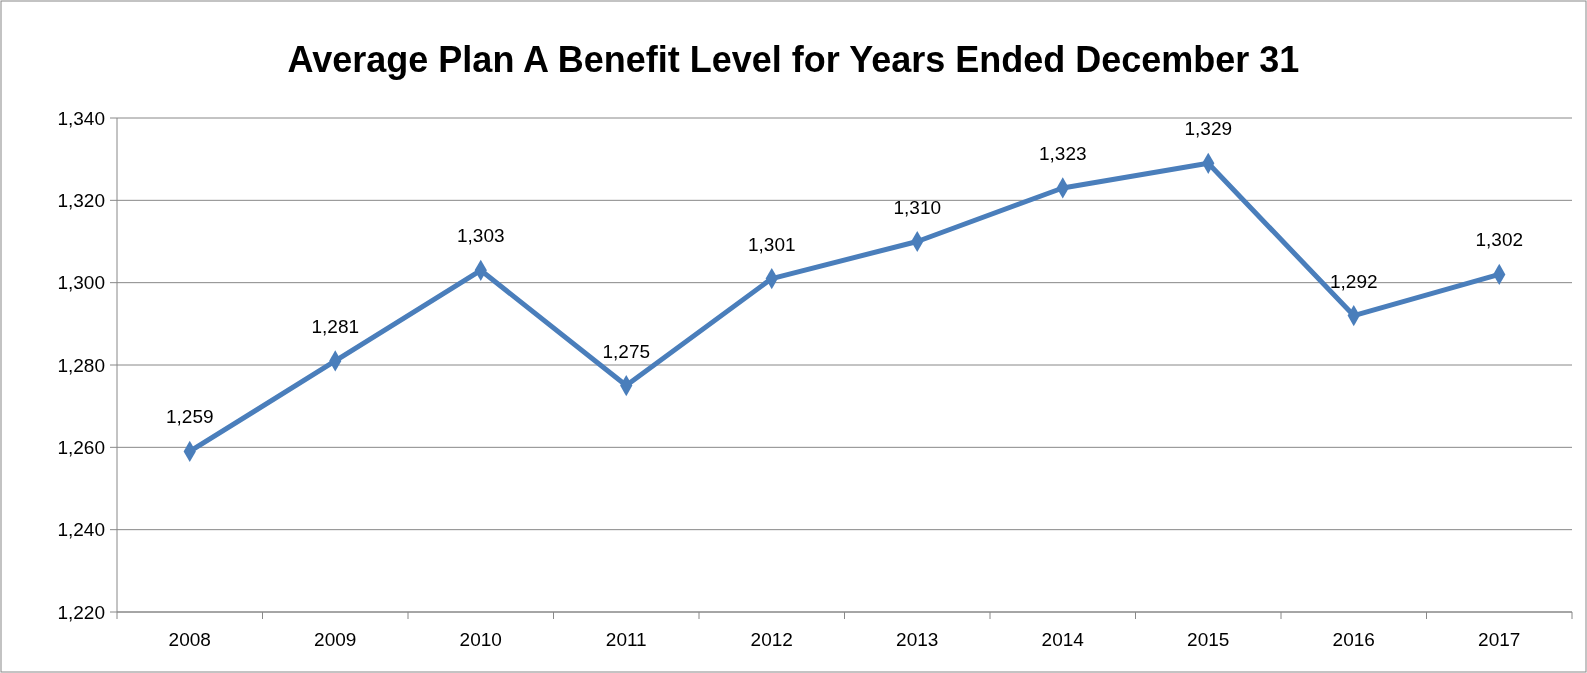 This screenshot has height=673, width=1587. I want to click on data-label: 1,303, so click(480, 236).